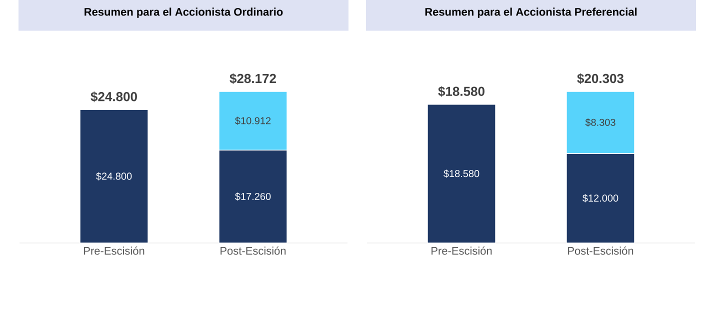 Image resolution: width=724 pixels, height=320 pixels. What do you see at coordinates (531, 13) in the screenshot?
I see `chart-title: Resumen para el Accionista Preferencial` at bounding box center [531, 13].